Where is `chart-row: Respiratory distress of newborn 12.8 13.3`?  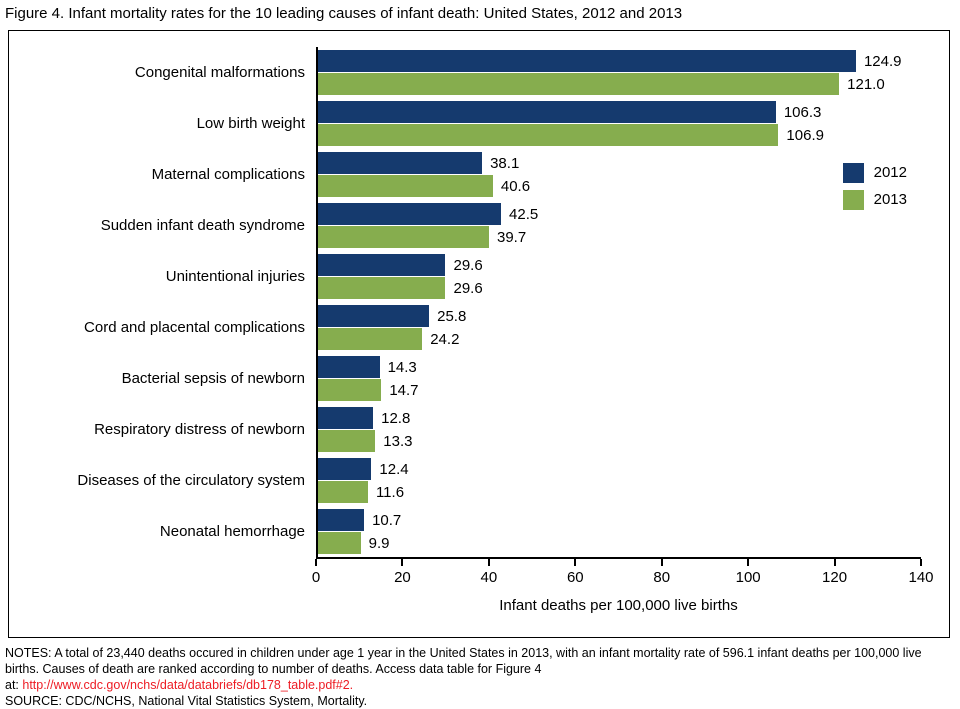 chart-row: Respiratory distress of newborn 12.8 13.3 is located at coordinates (465, 429).